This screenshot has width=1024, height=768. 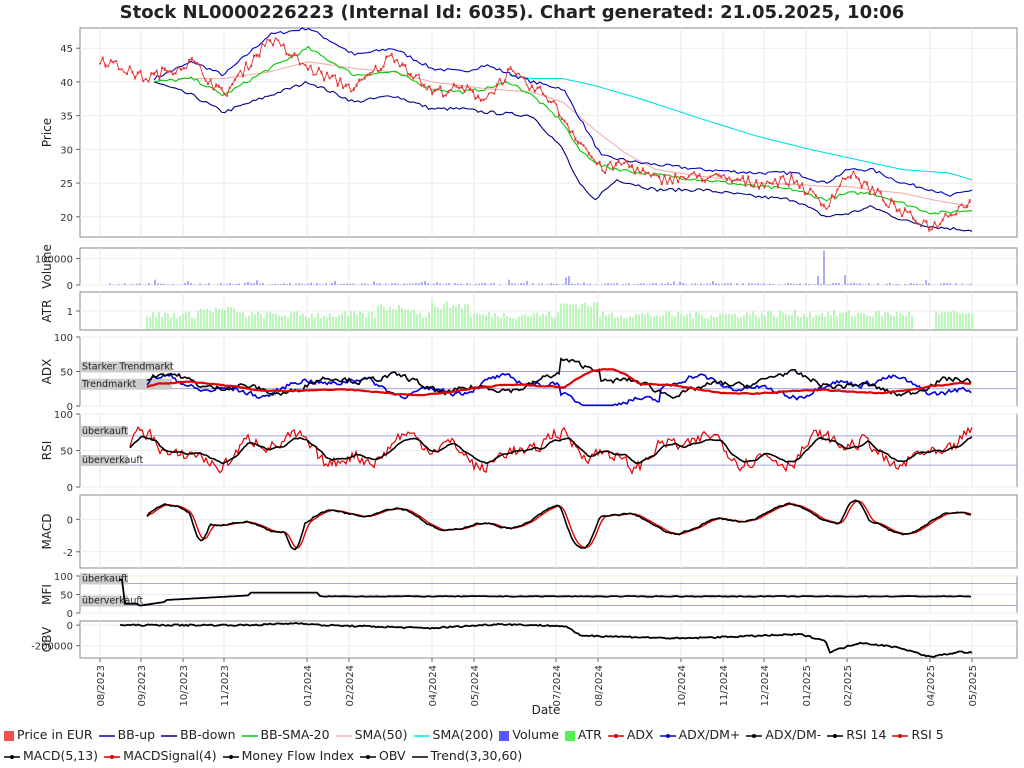 I want to click on y-axis-label: OBV, so click(x=47, y=639).